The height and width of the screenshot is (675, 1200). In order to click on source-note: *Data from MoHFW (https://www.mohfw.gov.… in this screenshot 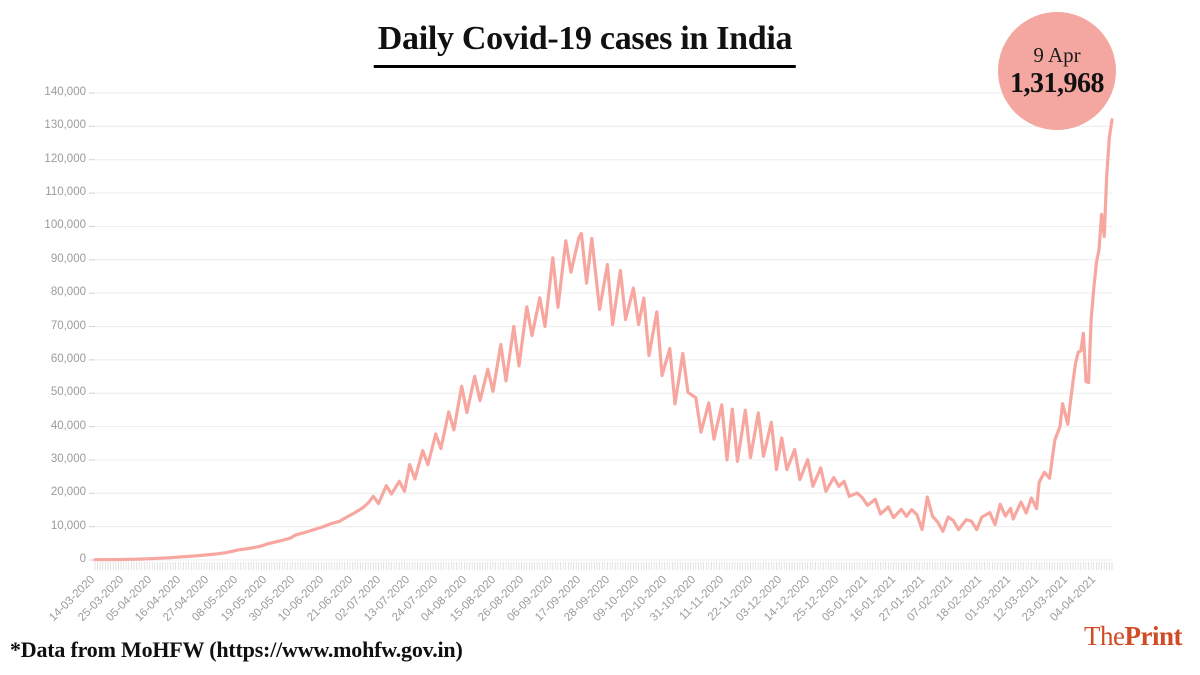, I will do `click(236, 649)`.